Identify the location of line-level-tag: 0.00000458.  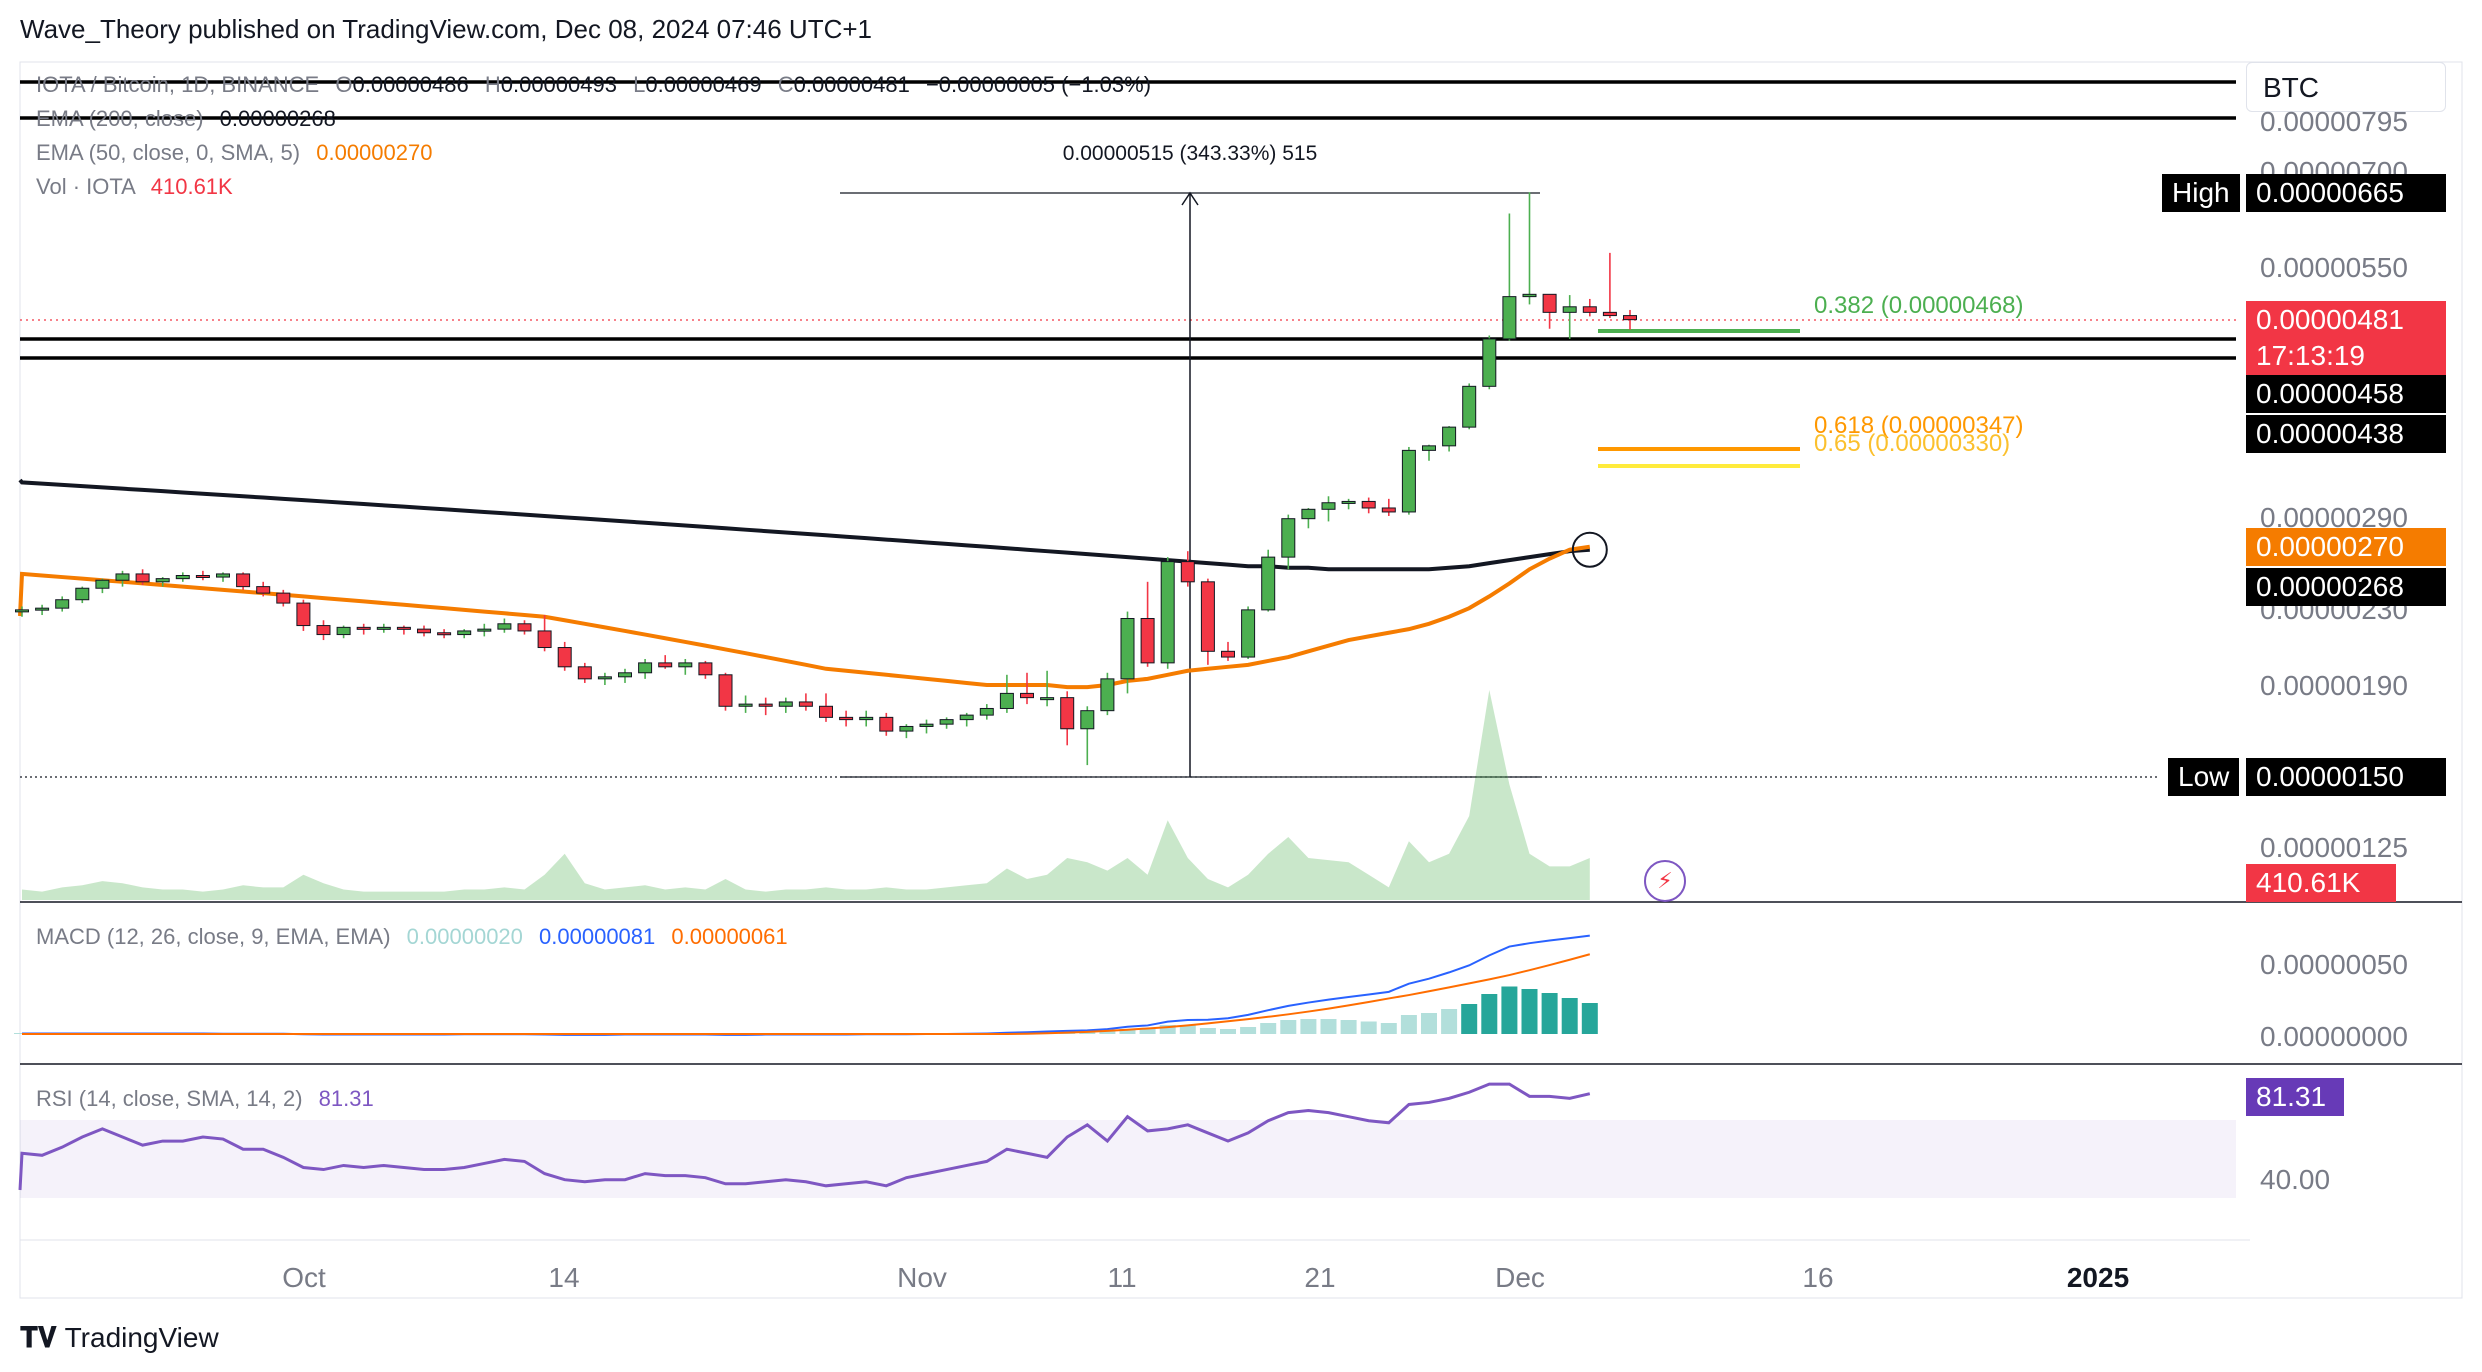
(2346, 394).